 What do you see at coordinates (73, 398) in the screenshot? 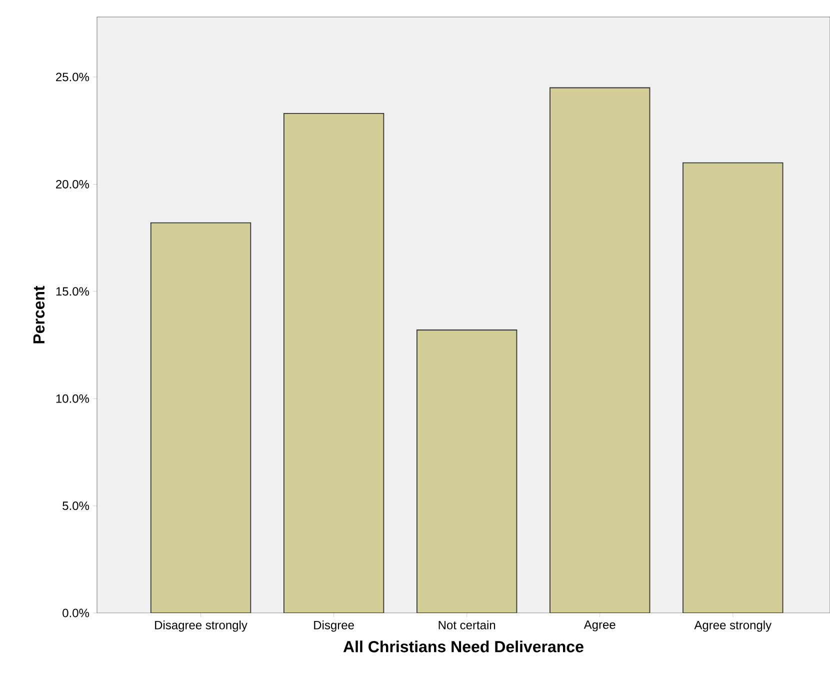
I see `y-tick-label: 10.0%` at bounding box center [73, 398].